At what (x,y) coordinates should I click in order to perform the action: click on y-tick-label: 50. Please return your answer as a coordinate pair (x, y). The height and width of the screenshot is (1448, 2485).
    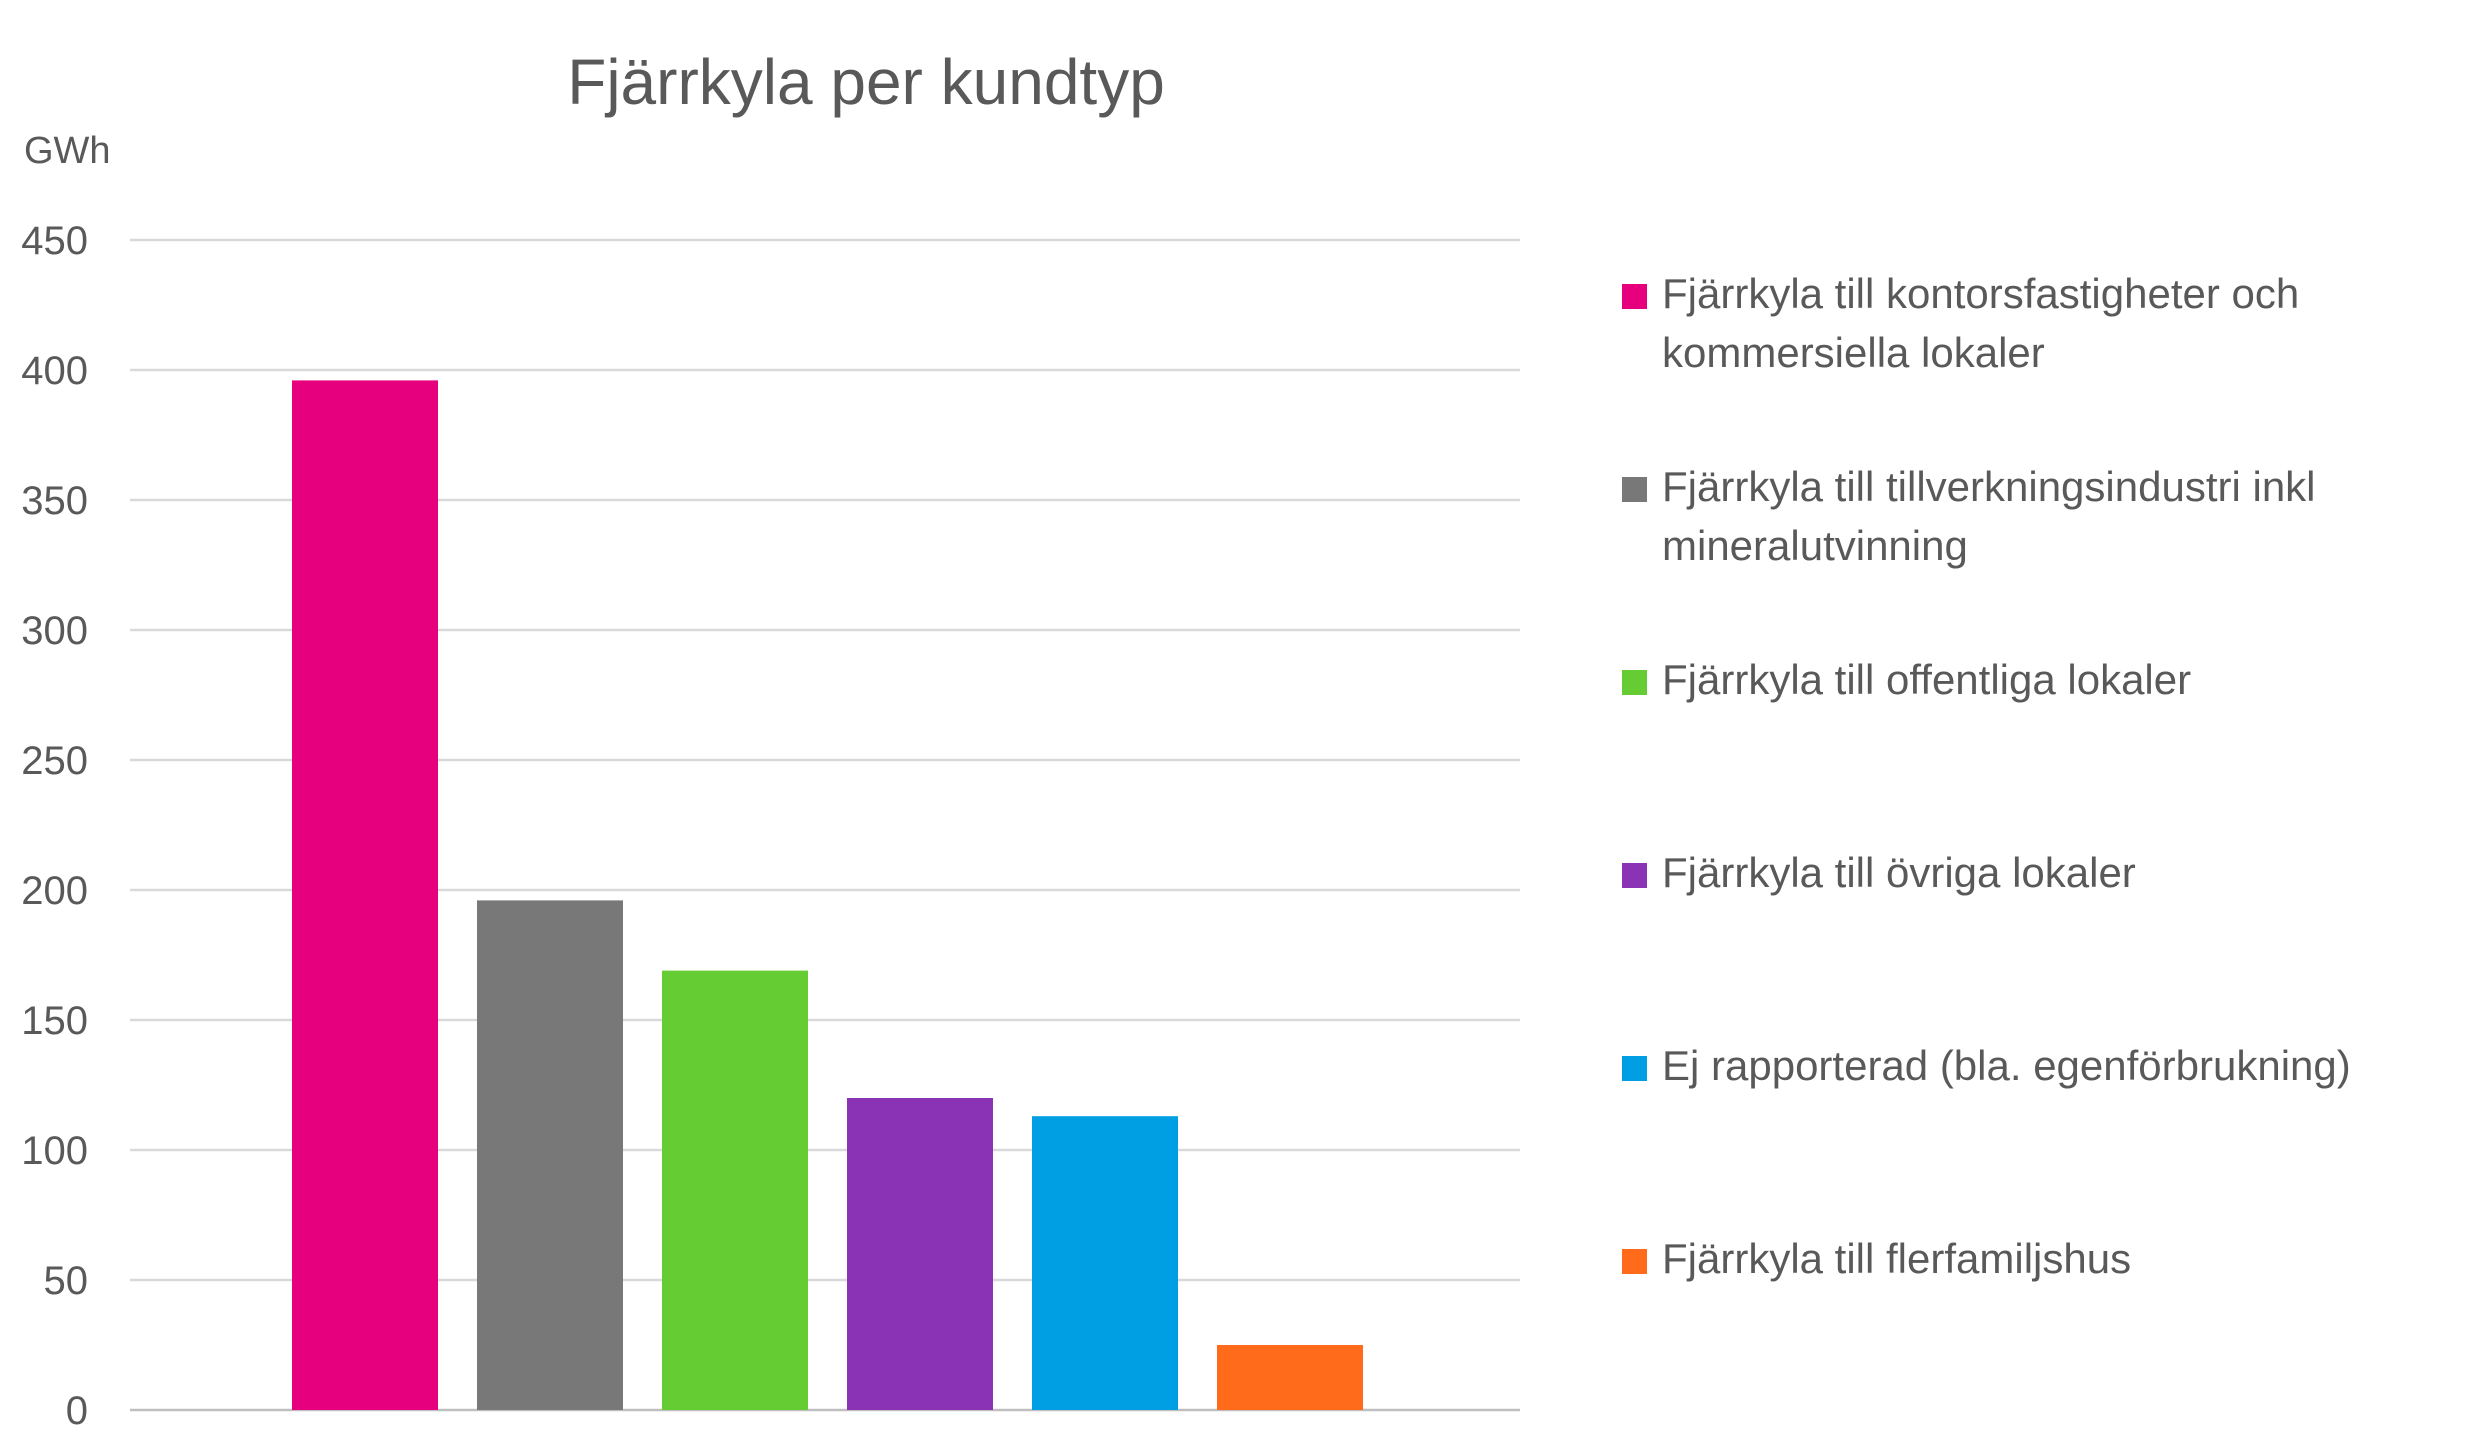
    Looking at the image, I should click on (66, 1281).